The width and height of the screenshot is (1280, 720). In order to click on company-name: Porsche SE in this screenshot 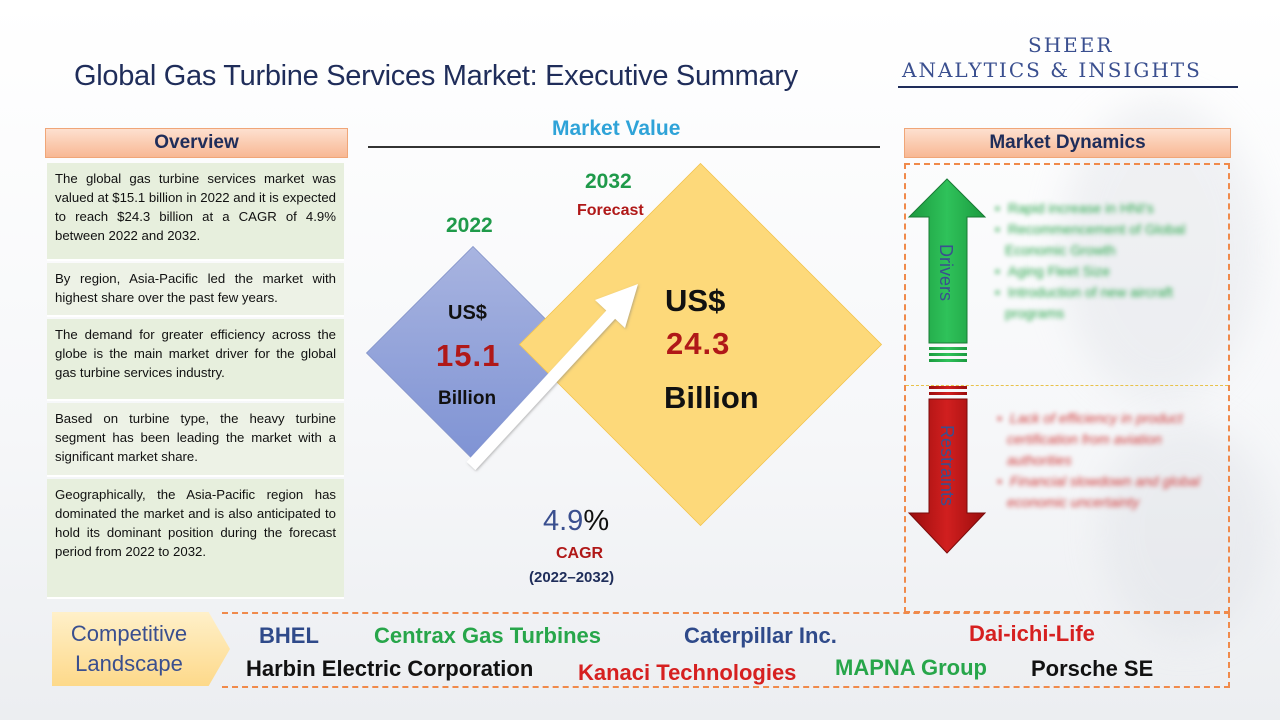, I will do `click(1092, 668)`.